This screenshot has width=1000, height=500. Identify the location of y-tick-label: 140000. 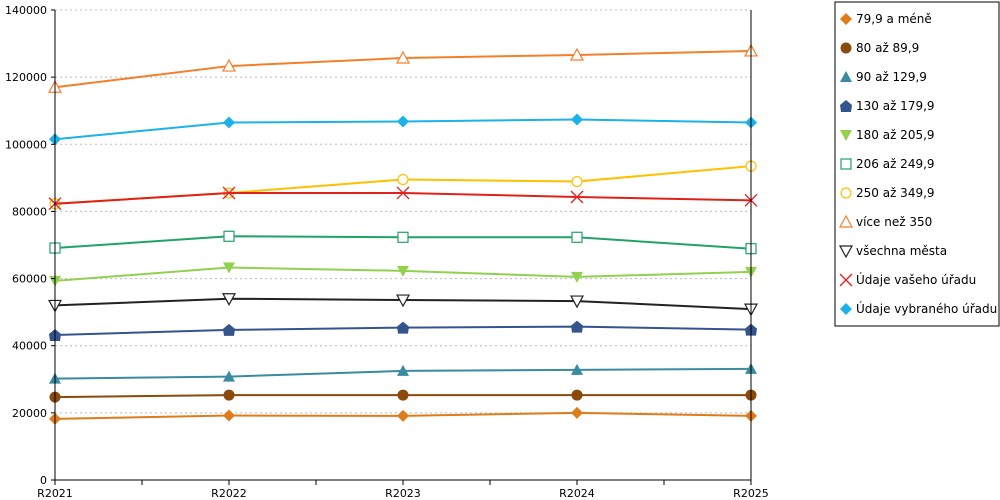
(26, 10).